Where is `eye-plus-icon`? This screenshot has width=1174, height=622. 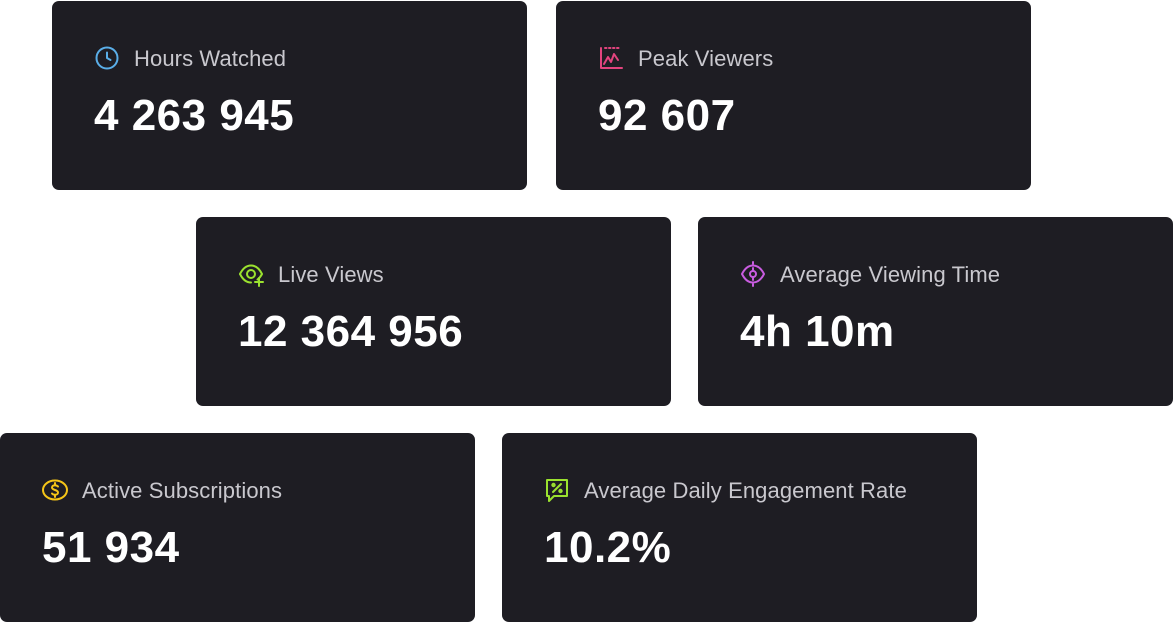 eye-plus-icon is located at coordinates (252, 275).